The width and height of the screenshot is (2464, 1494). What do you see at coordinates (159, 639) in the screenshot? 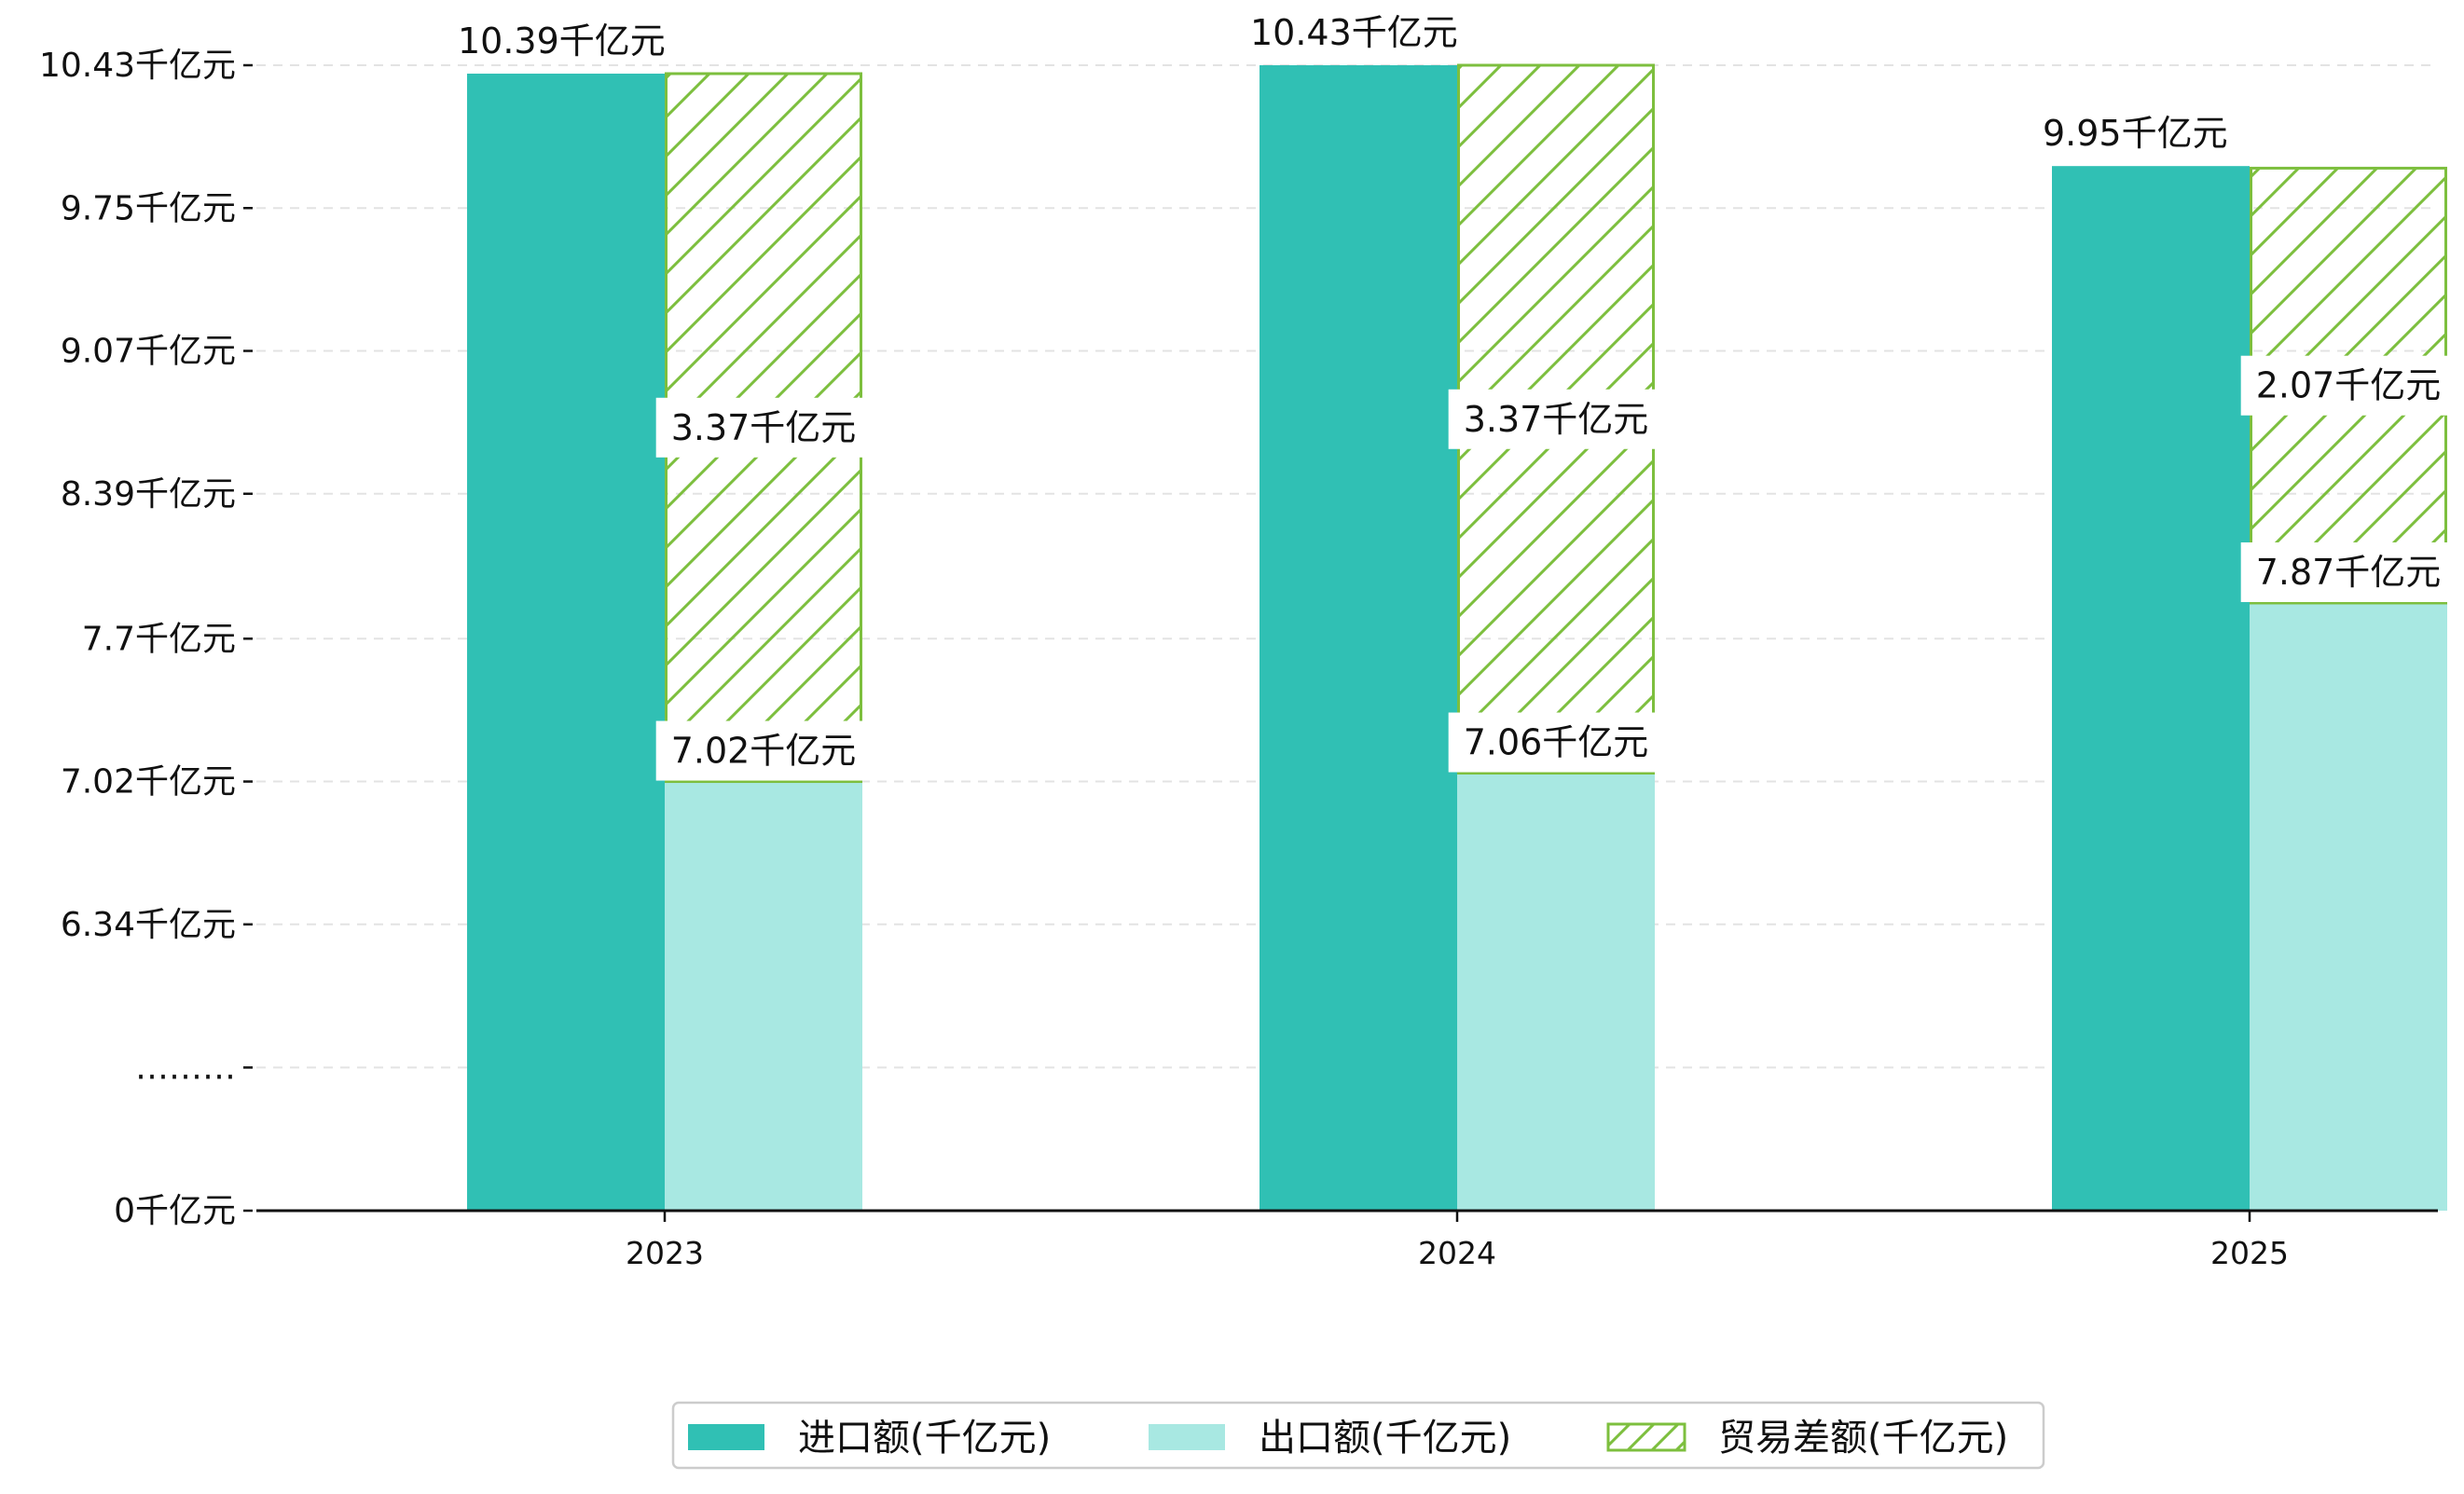
I see `y-tick-label: 7.7千亿元` at bounding box center [159, 639].